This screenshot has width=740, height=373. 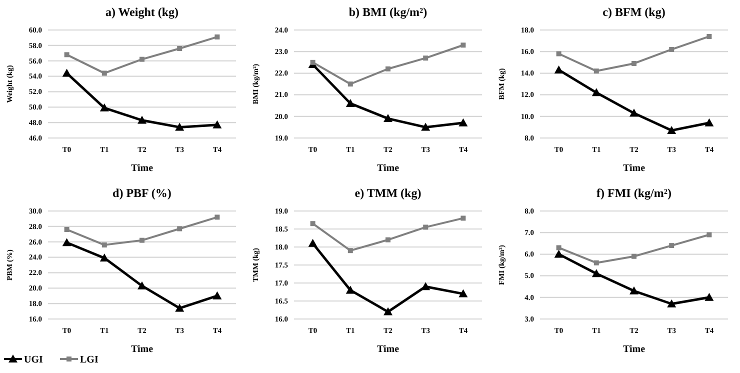 What do you see at coordinates (388, 12) in the screenshot?
I see `chart-title: b) BMI (kg/m²)` at bounding box center [388, 12].